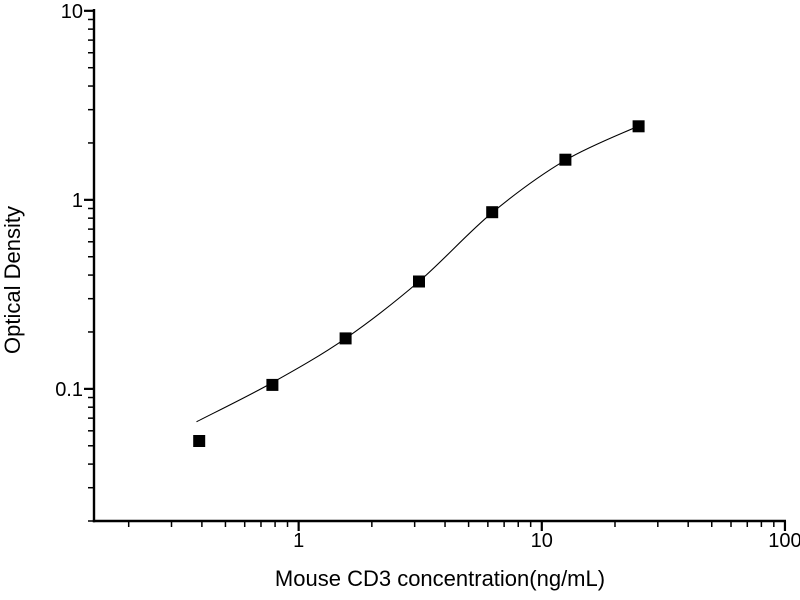 The image size is (800, 600). I want to click on x-axis-title: Mouse CD3 concentration(ng/mL), so click(440, 578).